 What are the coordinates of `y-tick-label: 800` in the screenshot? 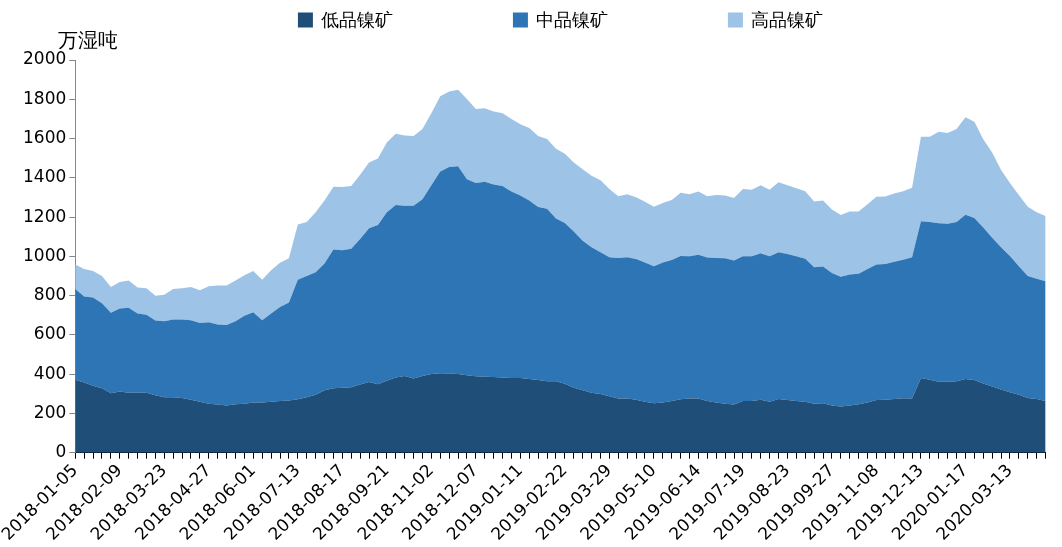 It's located at (50, 294).